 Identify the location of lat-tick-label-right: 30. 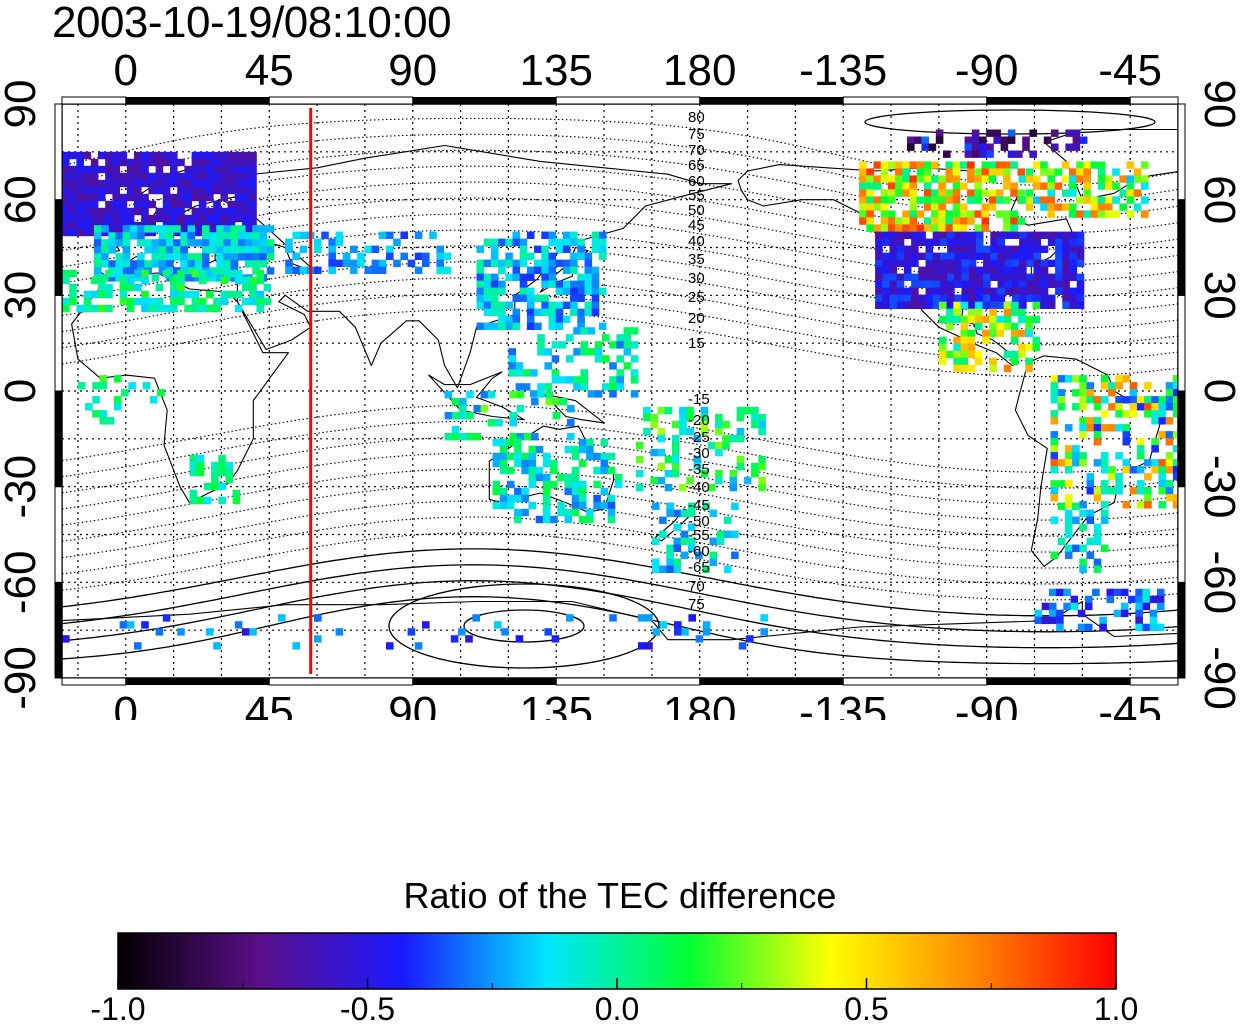
(1217, 295).